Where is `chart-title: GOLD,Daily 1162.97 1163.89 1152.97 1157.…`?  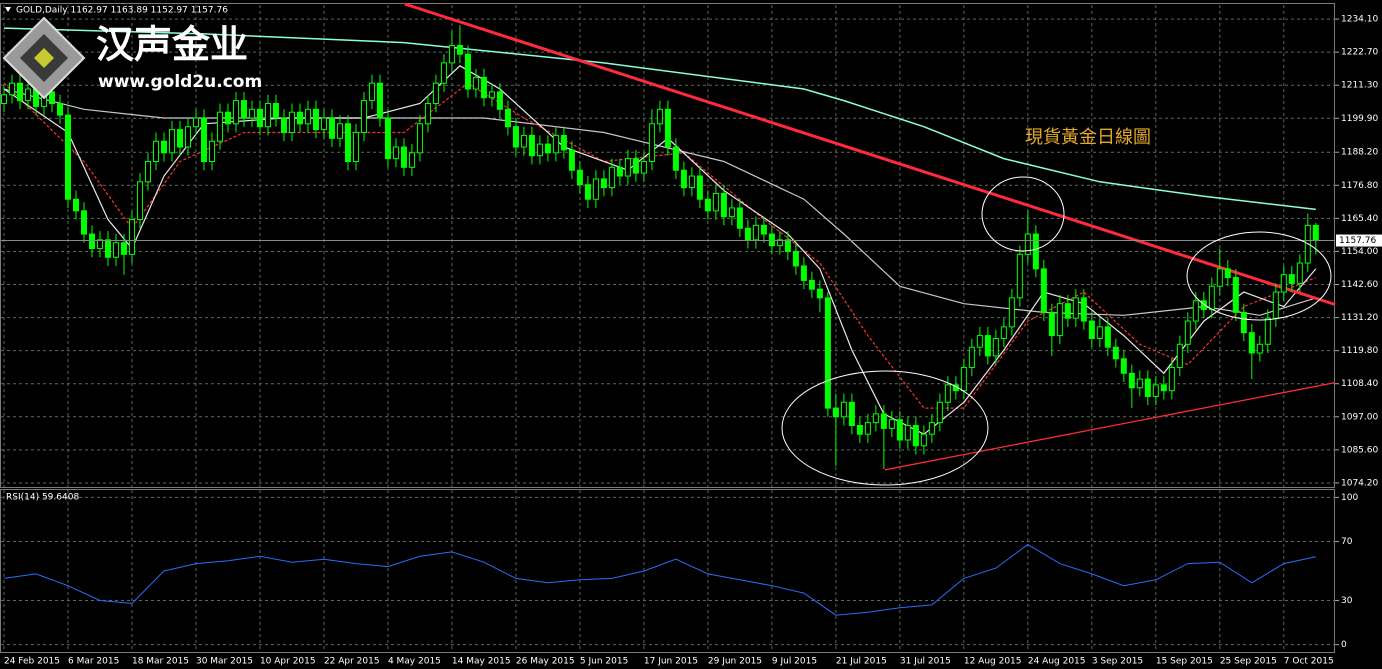
chart-title: GOLD,Daily 1162.97 1163.89 1152.97 1157.… is located at coordinates (122, 11).